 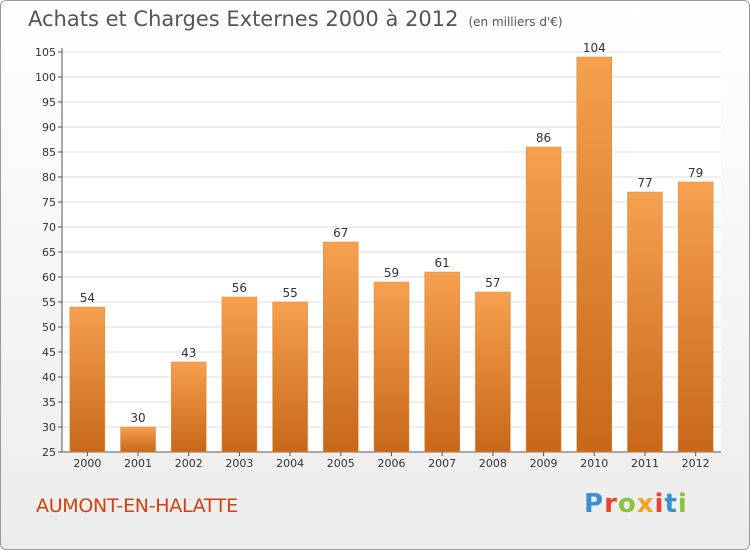 I want to click on title-text: Achats et Charges Externes 2000 à 2012, so click(x=243, y=19).